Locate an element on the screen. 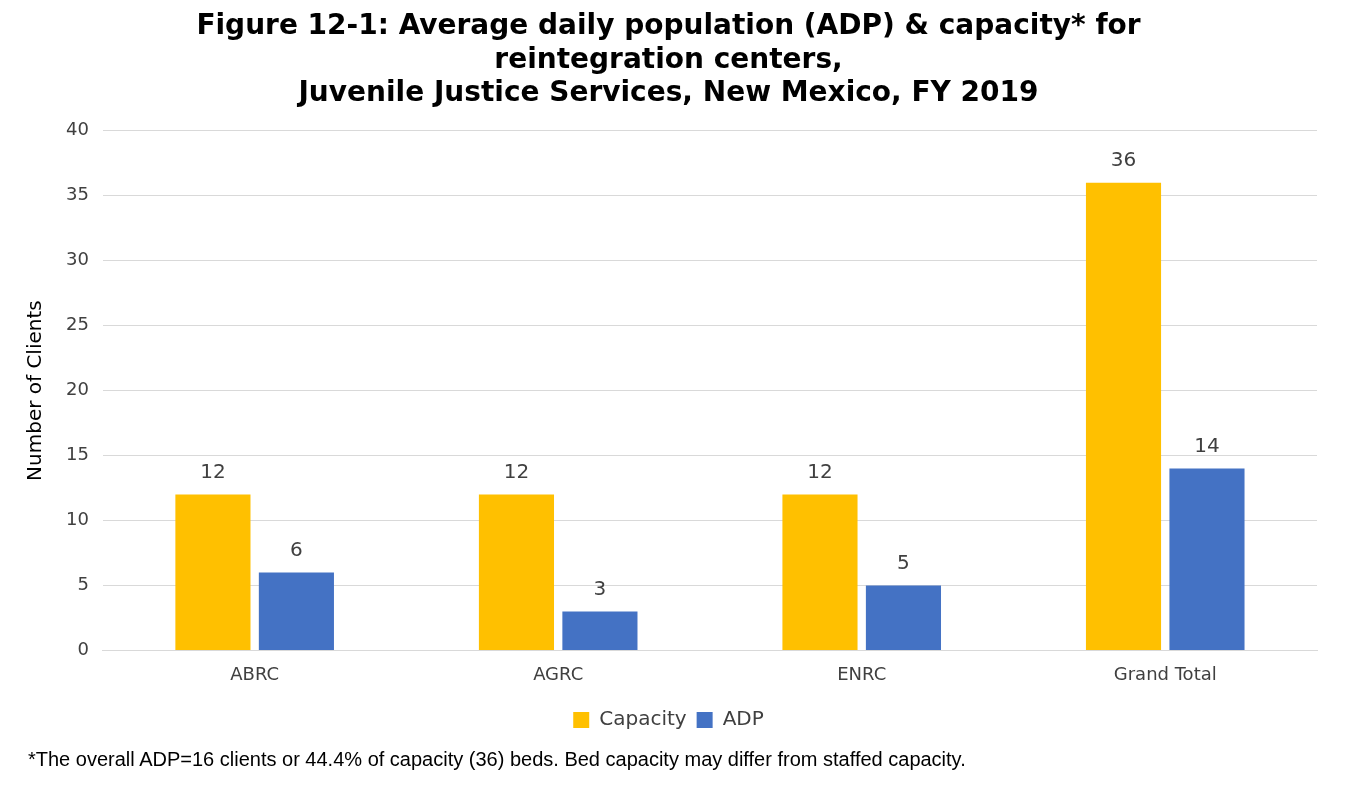 This screenshot has height=796, width=1347. y-tick-label: 20 is located at coordinates (77, 389).